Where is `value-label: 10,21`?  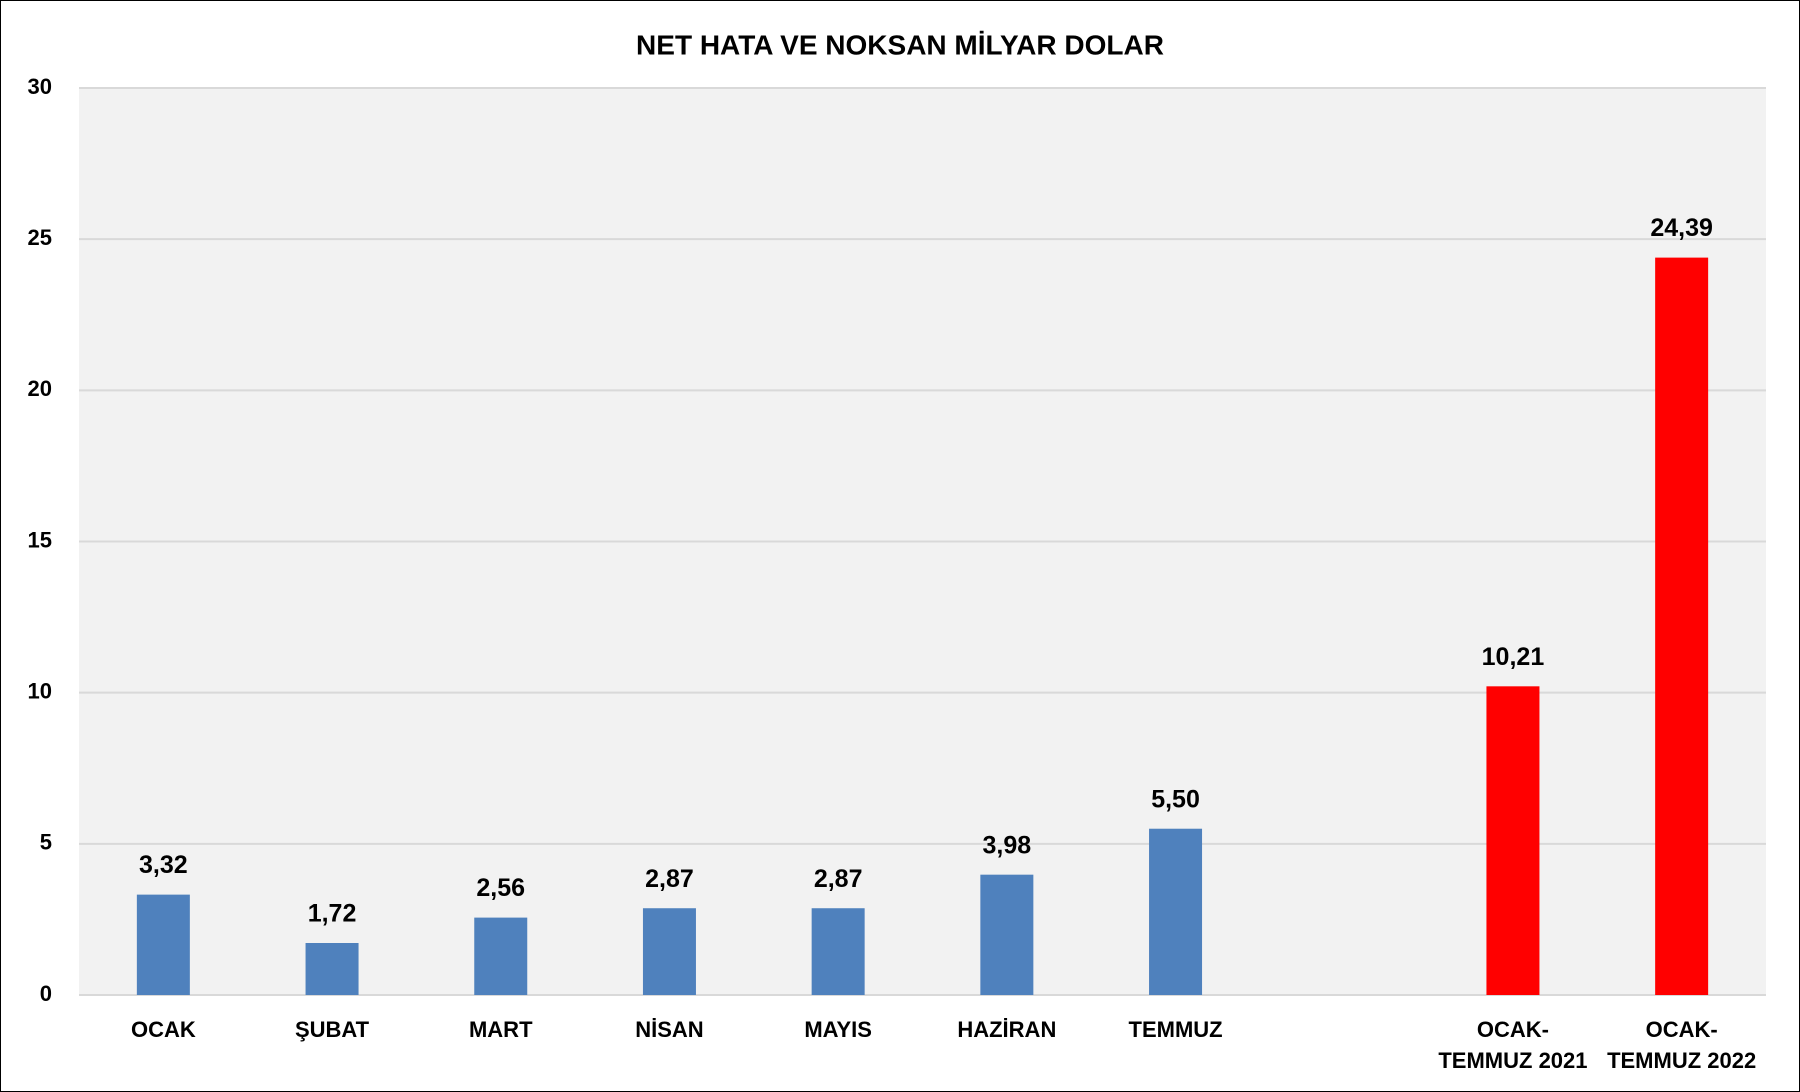 value-label: 10,21 is located at coordinates (1513, 657).